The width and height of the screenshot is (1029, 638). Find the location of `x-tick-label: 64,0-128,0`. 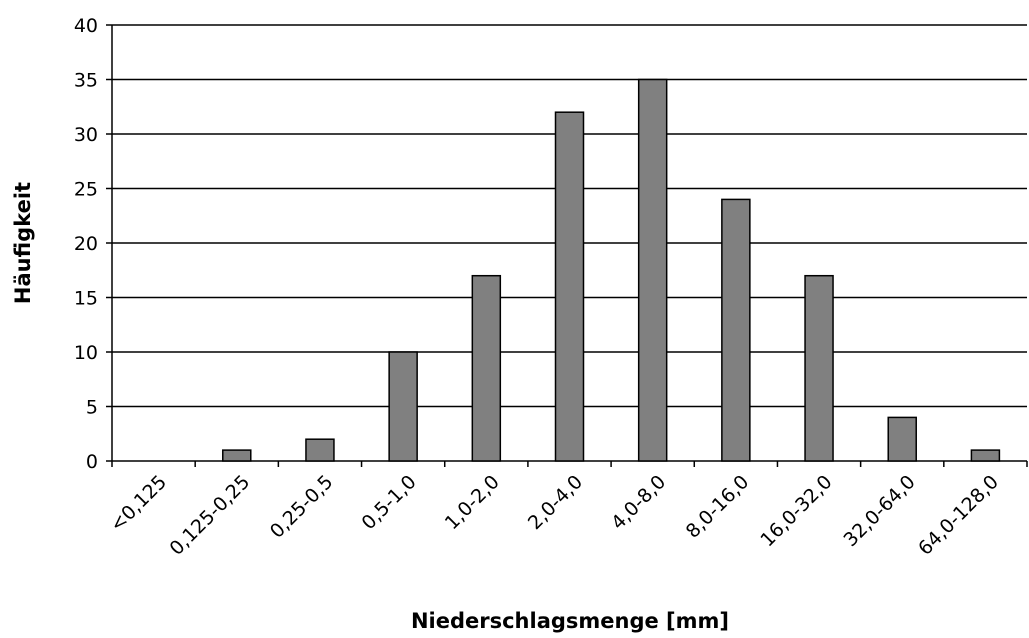

x-tick-label: 64,0-128,0 is located at coordinates (958, 515).